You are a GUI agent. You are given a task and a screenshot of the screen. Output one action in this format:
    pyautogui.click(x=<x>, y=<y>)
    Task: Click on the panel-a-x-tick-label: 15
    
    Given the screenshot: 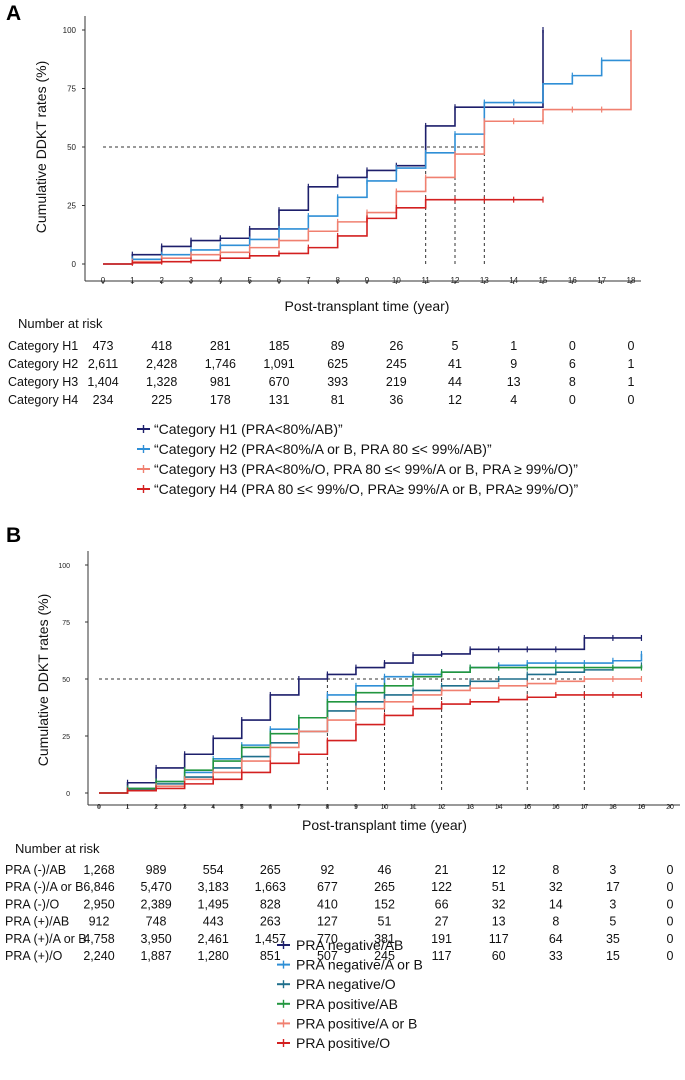 What is the action you would take?
    pyautogui.click(x=543, y=280)
    